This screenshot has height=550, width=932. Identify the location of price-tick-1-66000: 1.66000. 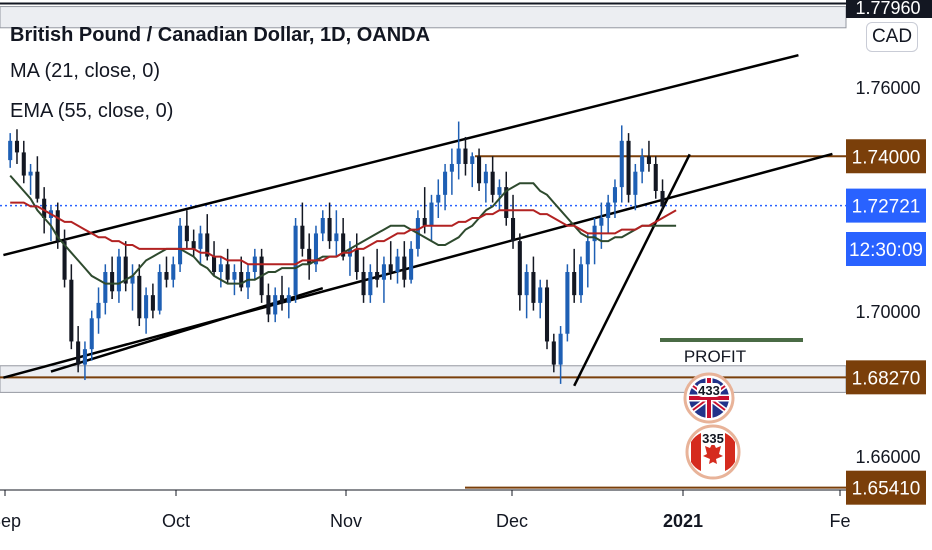
(887, 457).